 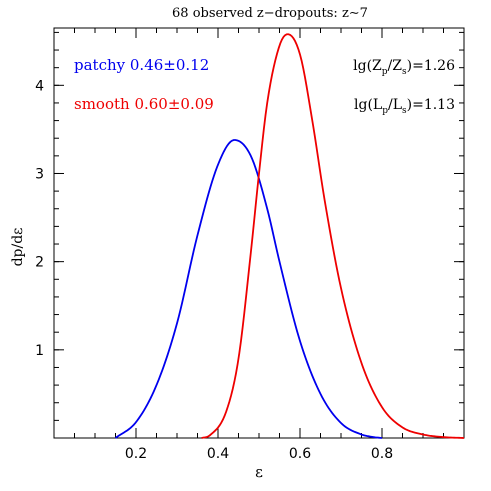 I want to click on x-tick-label: 0.2, so click(x=136, y=454).